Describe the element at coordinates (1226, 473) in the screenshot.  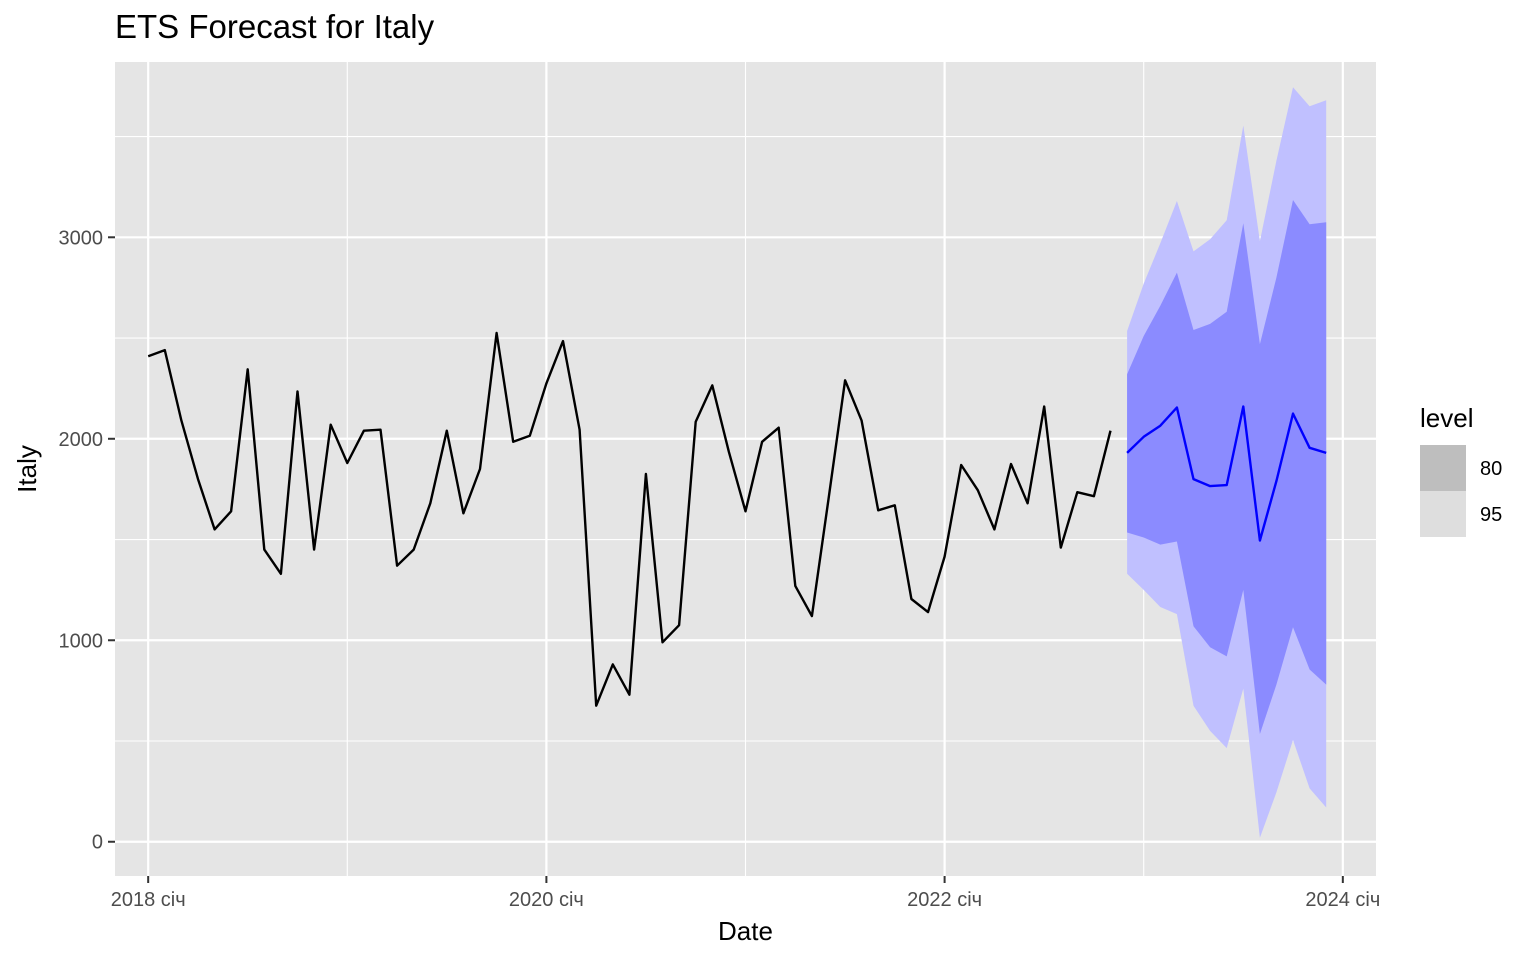
I see `forecast-line` at that location.